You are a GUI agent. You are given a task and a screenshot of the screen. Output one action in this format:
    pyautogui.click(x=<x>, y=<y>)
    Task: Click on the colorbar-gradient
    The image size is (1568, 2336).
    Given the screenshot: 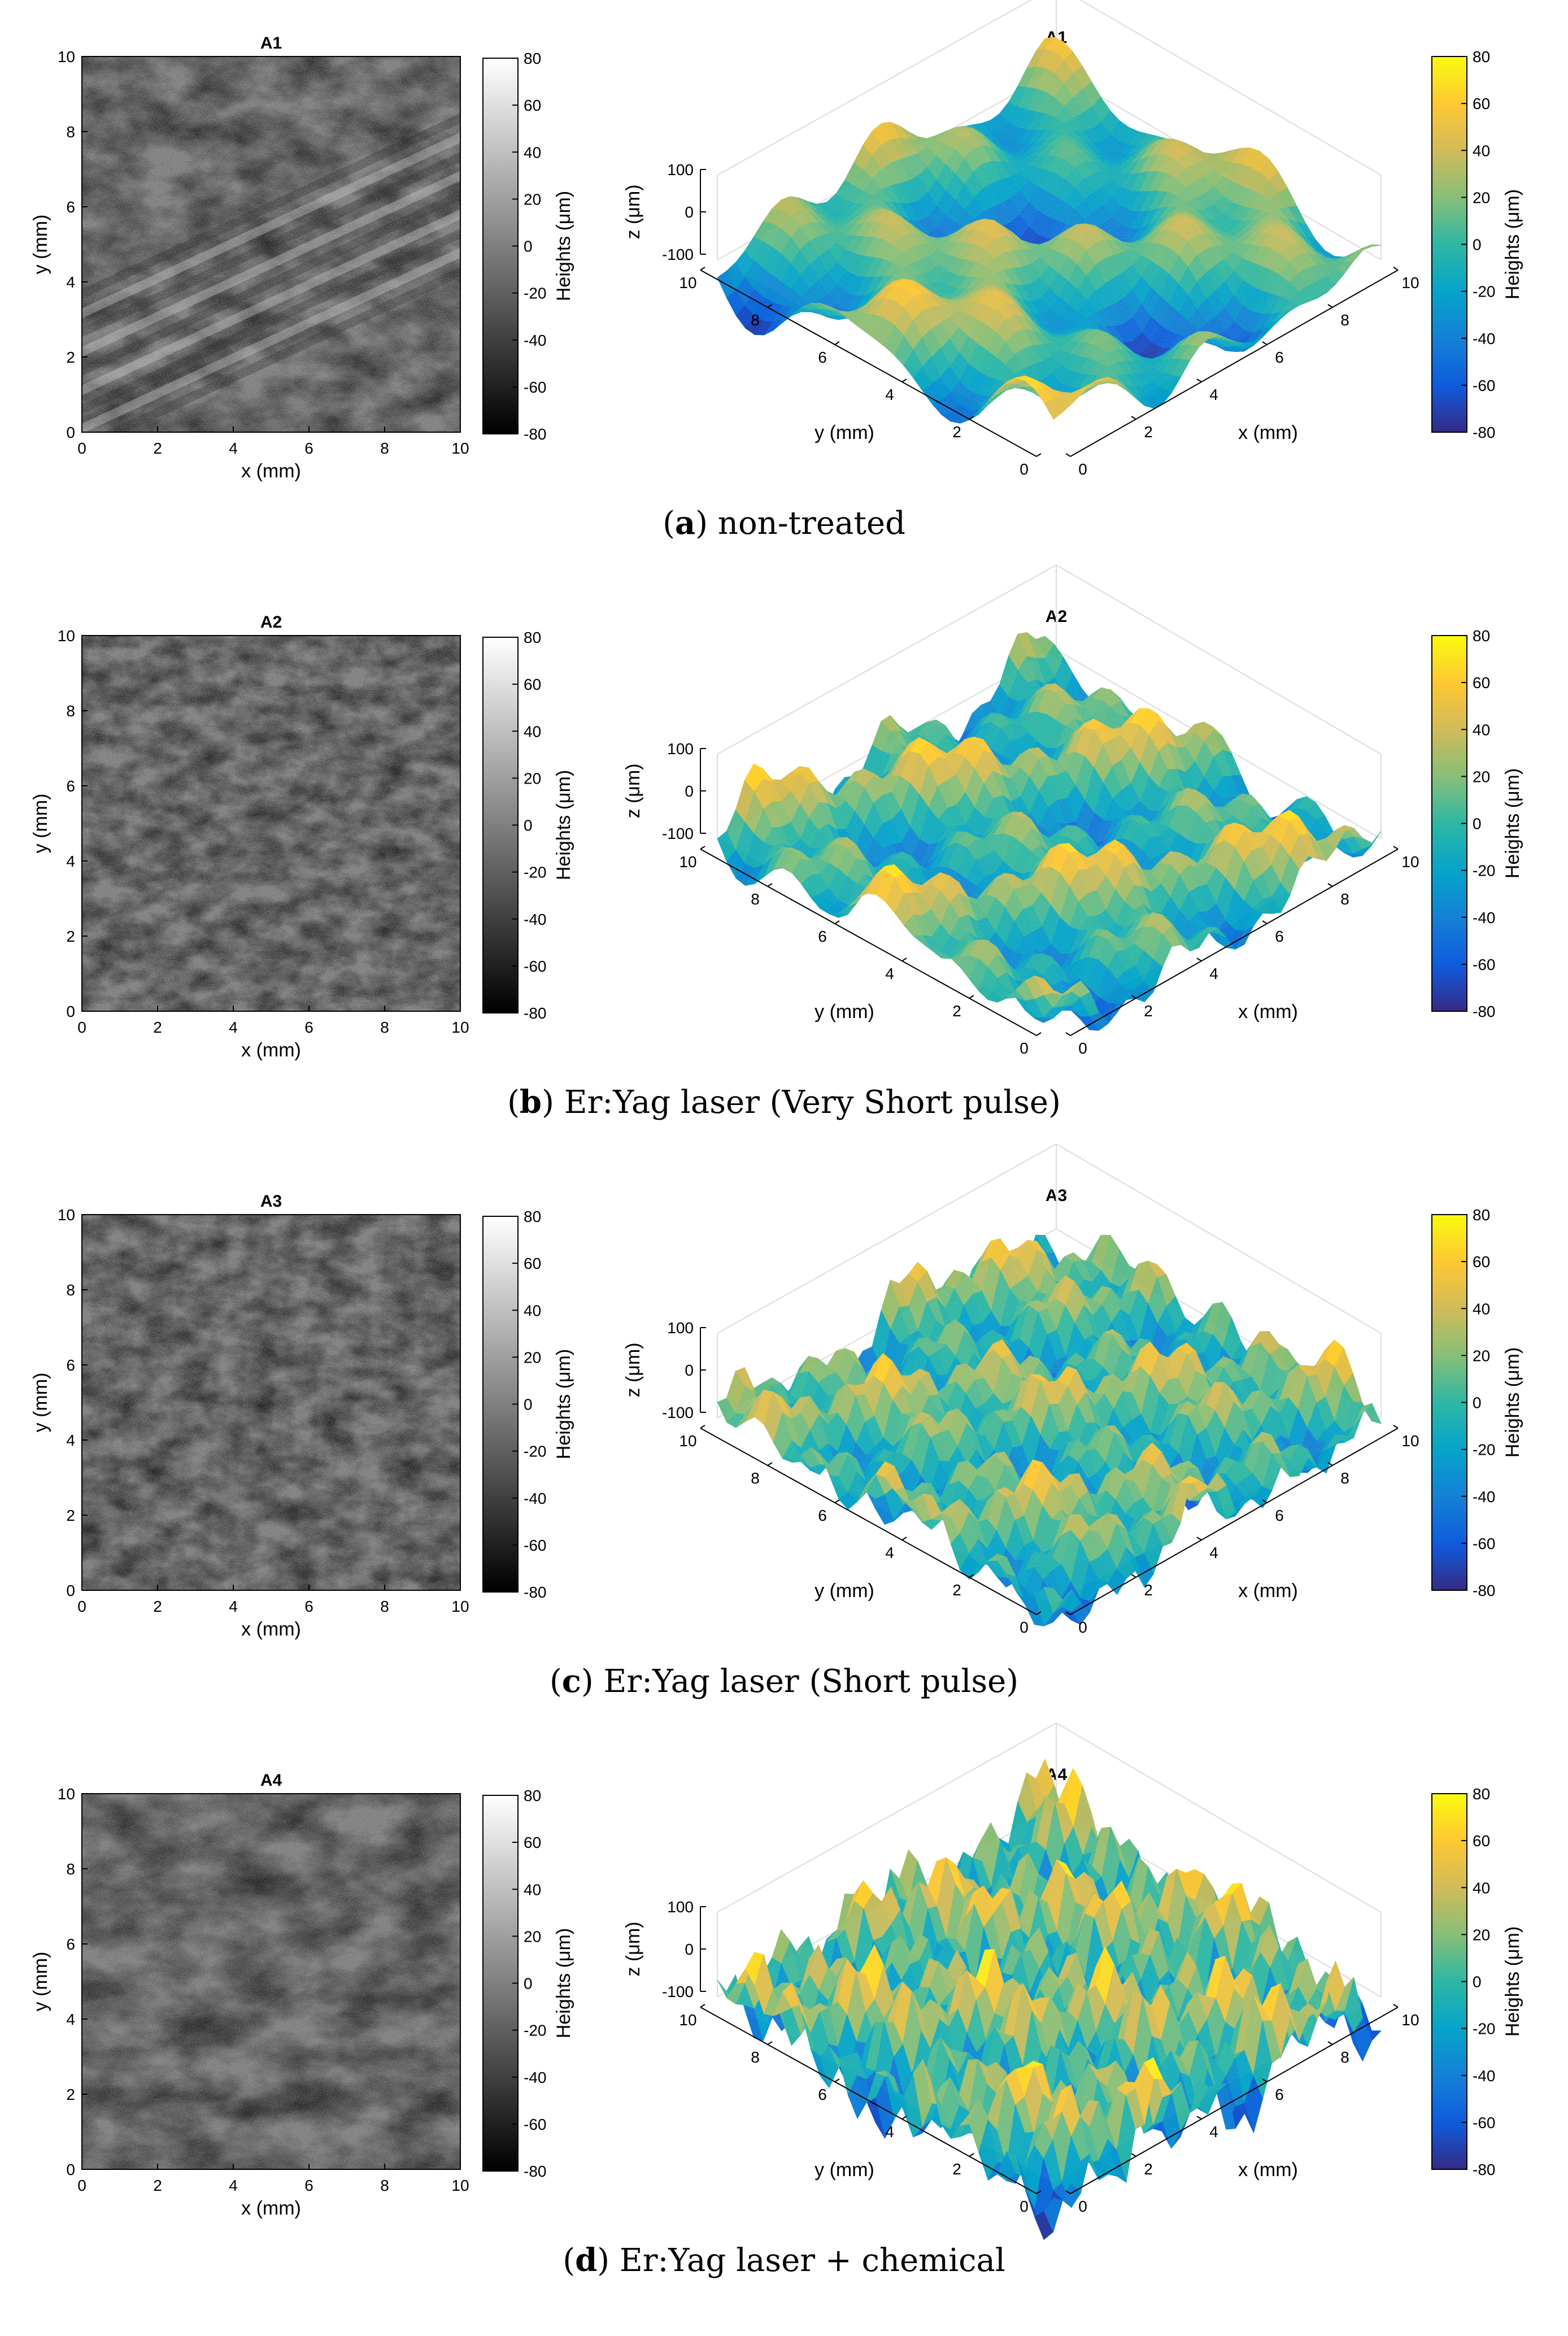 What is the action you would take?
    pyautogui.click(x=501, y=1984)
    